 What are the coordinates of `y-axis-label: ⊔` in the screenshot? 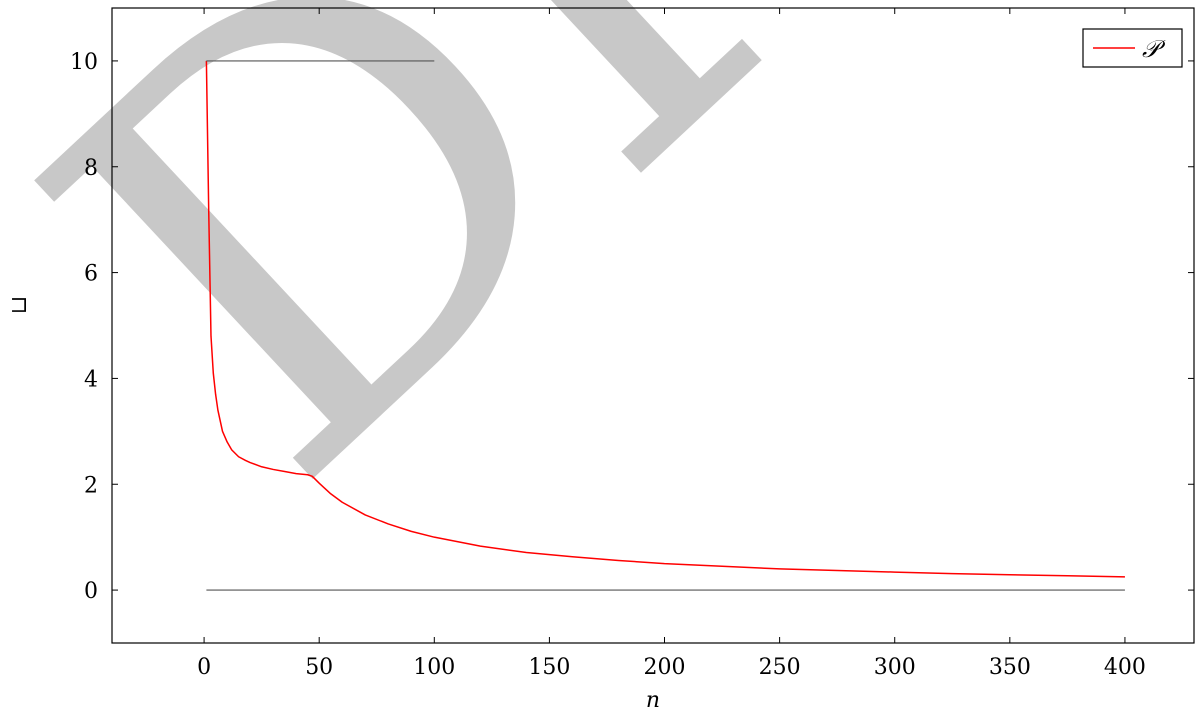 It's located at (19, 305).